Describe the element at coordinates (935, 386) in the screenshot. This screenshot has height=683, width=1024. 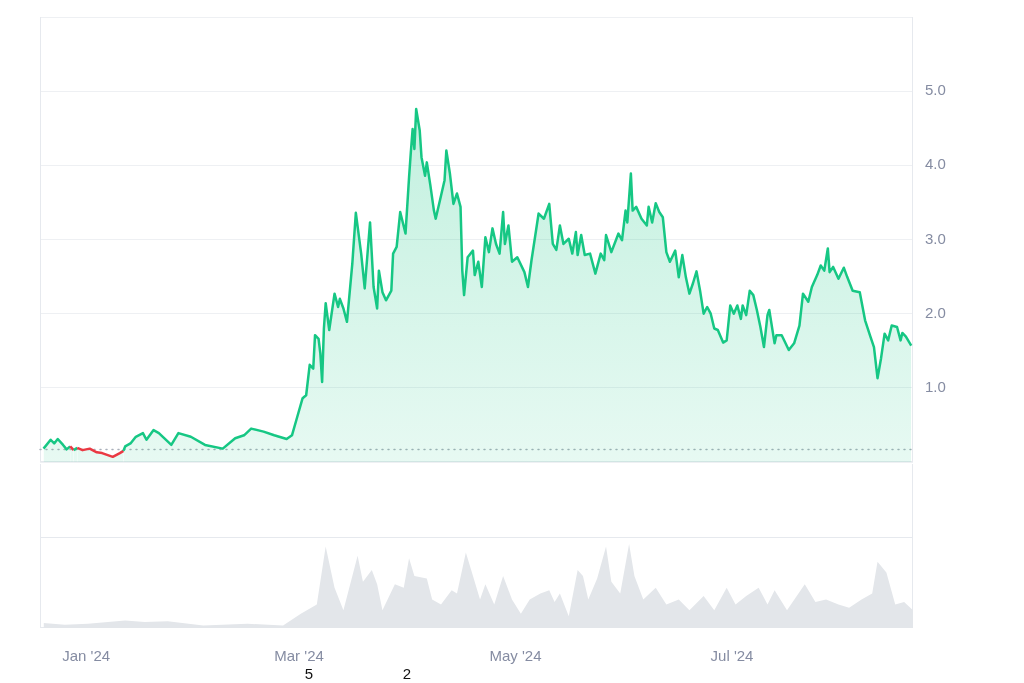
I see `y-tick-label: 1.0` at that location.